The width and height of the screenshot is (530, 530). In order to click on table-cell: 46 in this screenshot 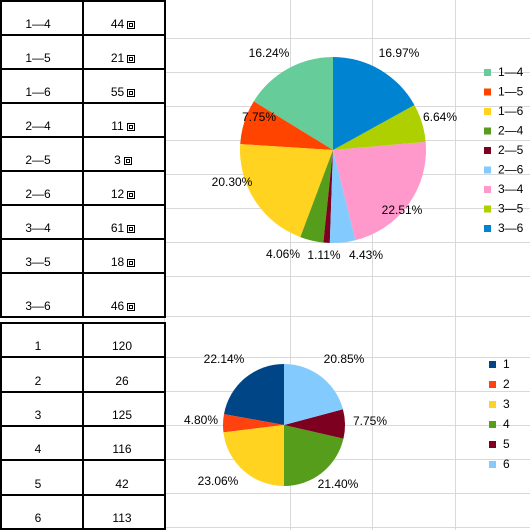, I will do `click(124, 295)`.